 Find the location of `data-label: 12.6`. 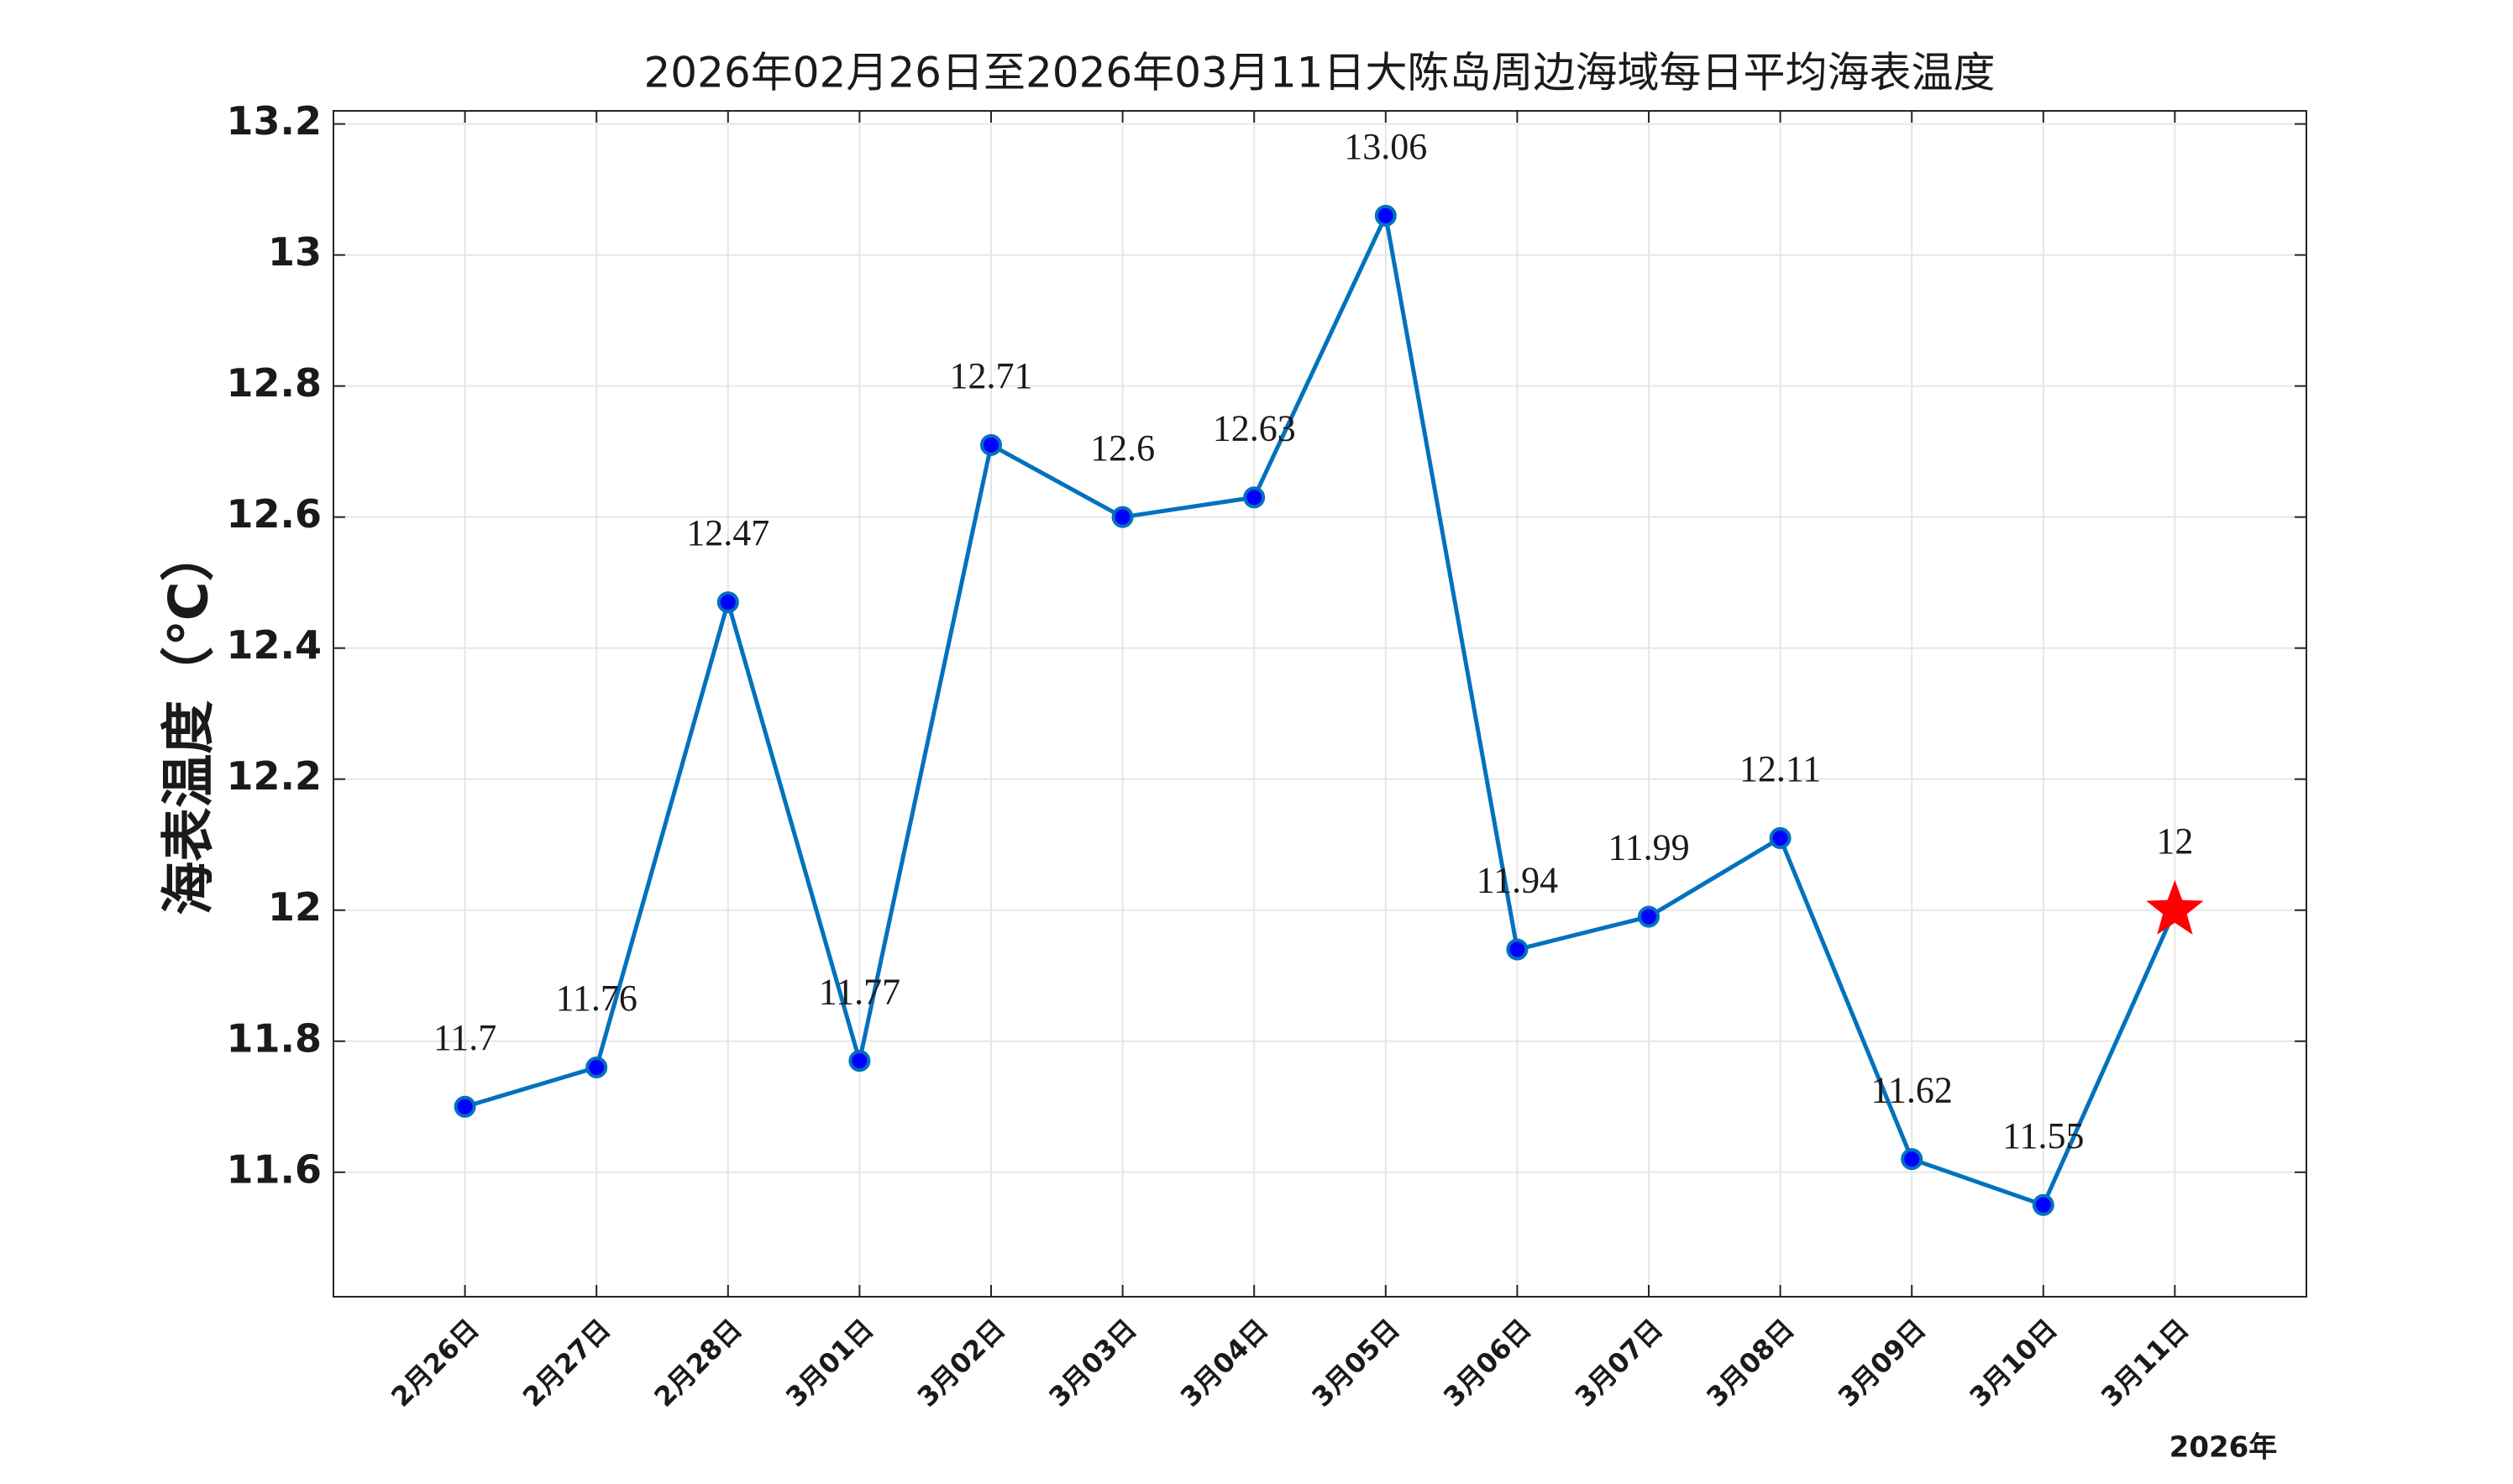

data-label: 12.6 is located at coordinates (1122, 448).